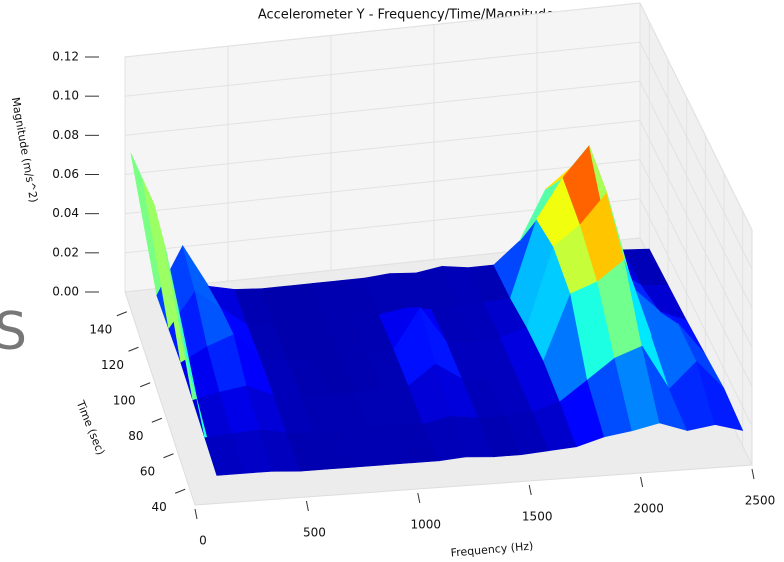 This screenshot has height=562, width=784. What do you see at coordinates (100, 329) in the screenshot?
I see `y-tick-label: 140` at bounding box center [100, 329].